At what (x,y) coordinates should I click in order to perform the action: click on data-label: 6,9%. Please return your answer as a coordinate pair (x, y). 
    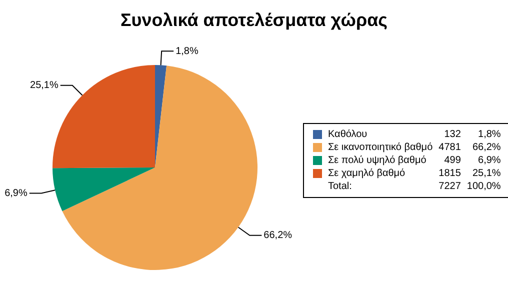
    Looking at the image, I should click on (16, 194).